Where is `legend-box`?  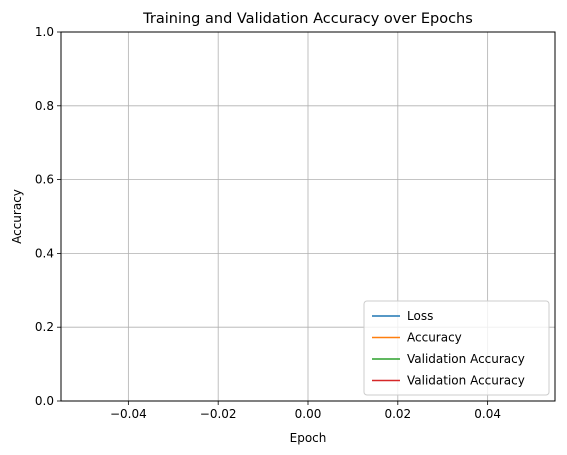 legend-box is located at coordinates (456, 348).